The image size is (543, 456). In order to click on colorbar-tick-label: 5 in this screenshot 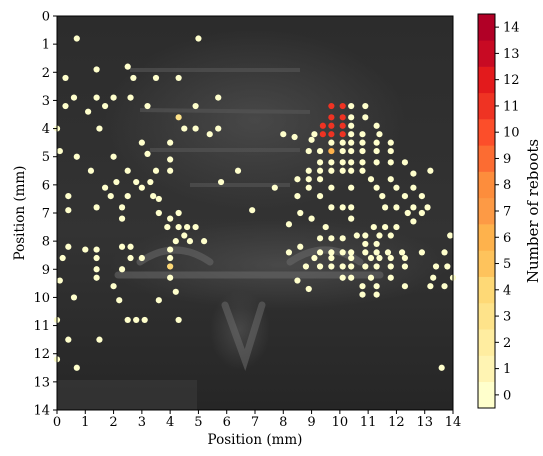, I will do `click(507, 264)`.